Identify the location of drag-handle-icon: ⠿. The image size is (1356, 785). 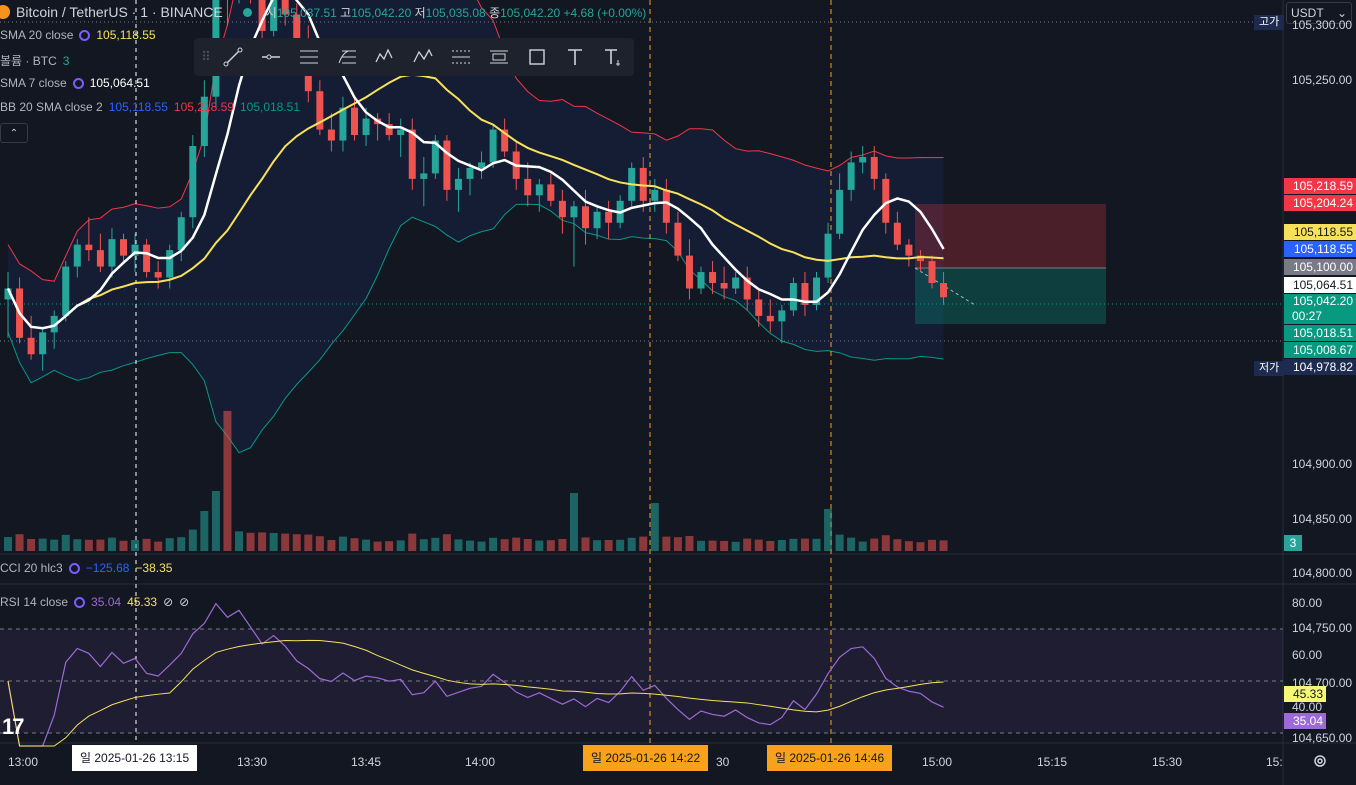
(206, 56).